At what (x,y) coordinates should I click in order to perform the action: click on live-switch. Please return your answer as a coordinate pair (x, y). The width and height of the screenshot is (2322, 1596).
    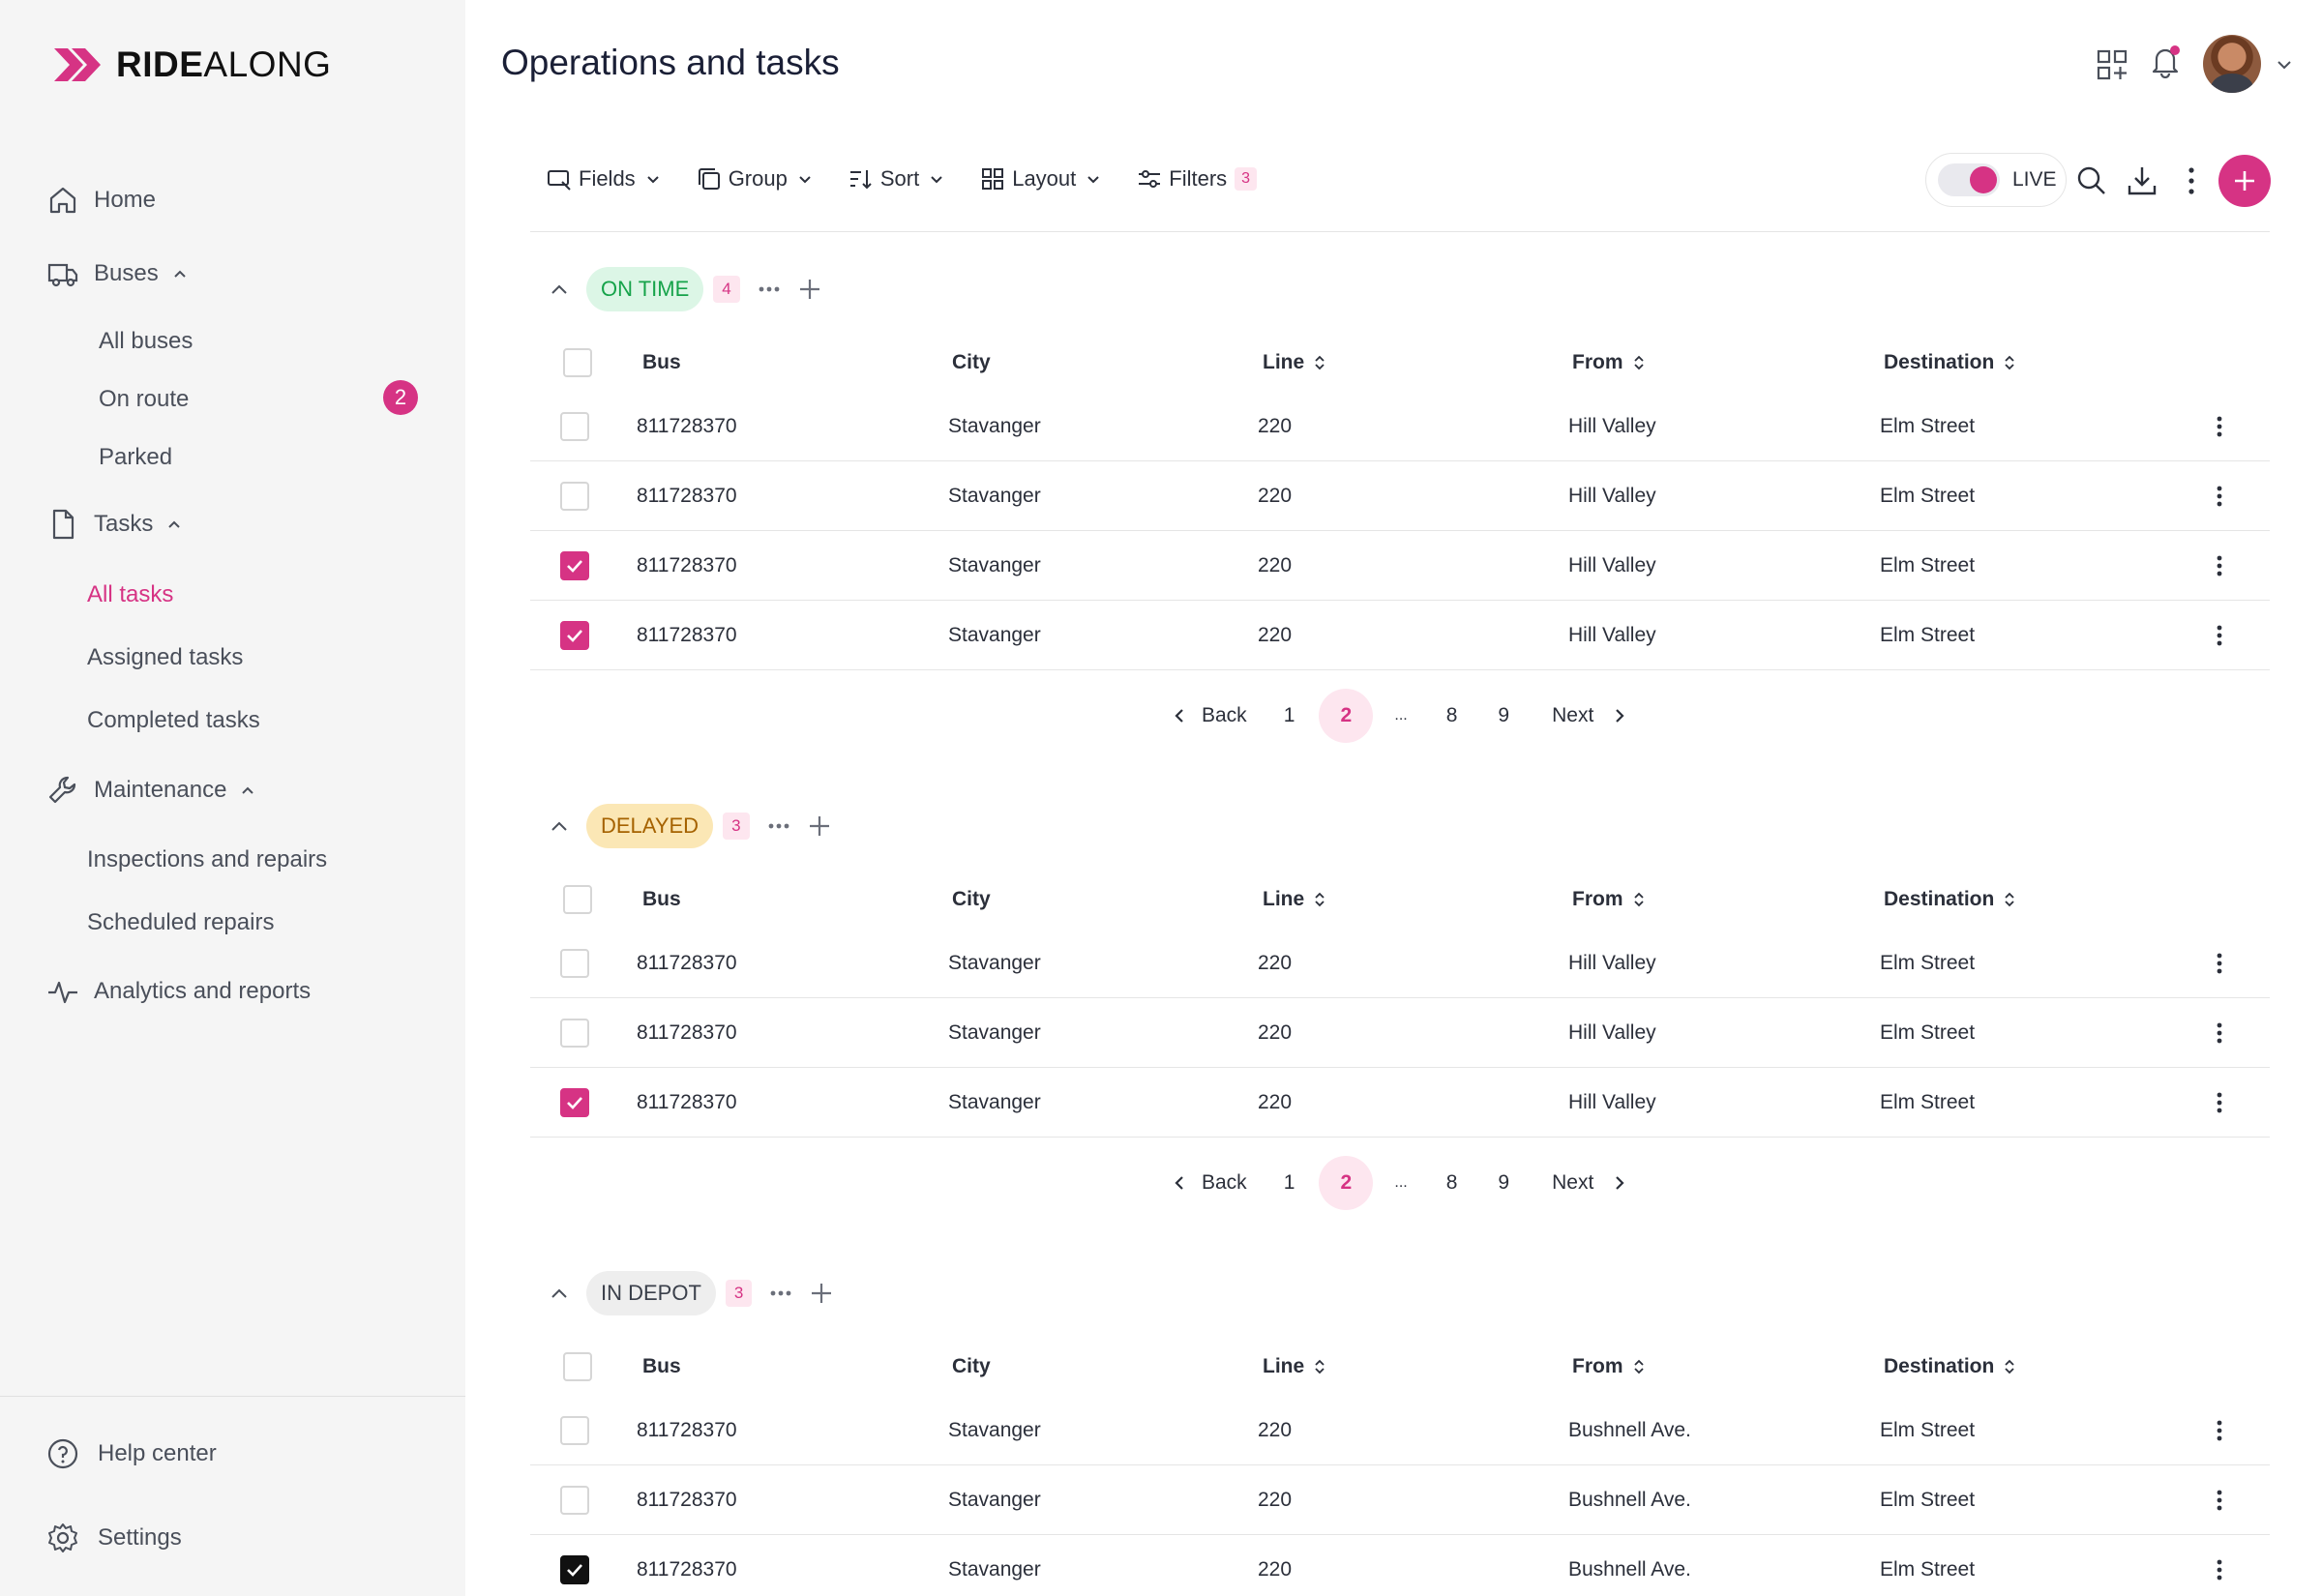
    Looking at the image, I should click on (1969, 179).